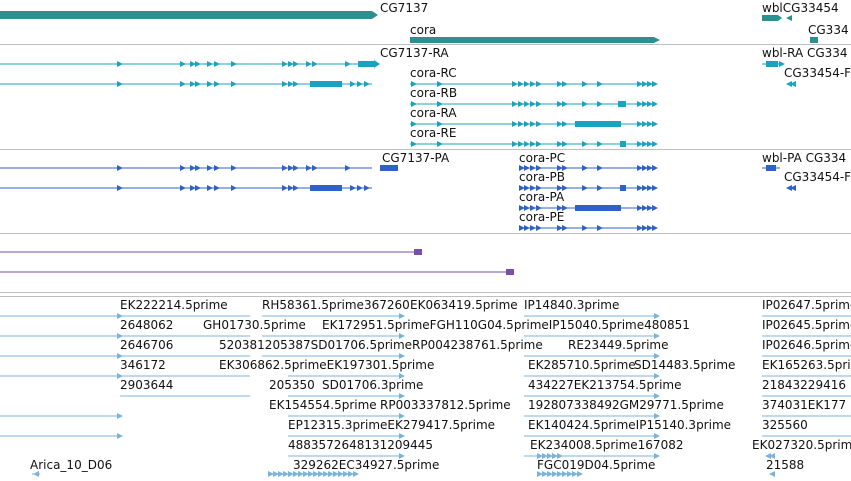  Describe the element at coordinates (806, 345) in the screenshot. I see `est-label: IP02646.5prime` at that location.